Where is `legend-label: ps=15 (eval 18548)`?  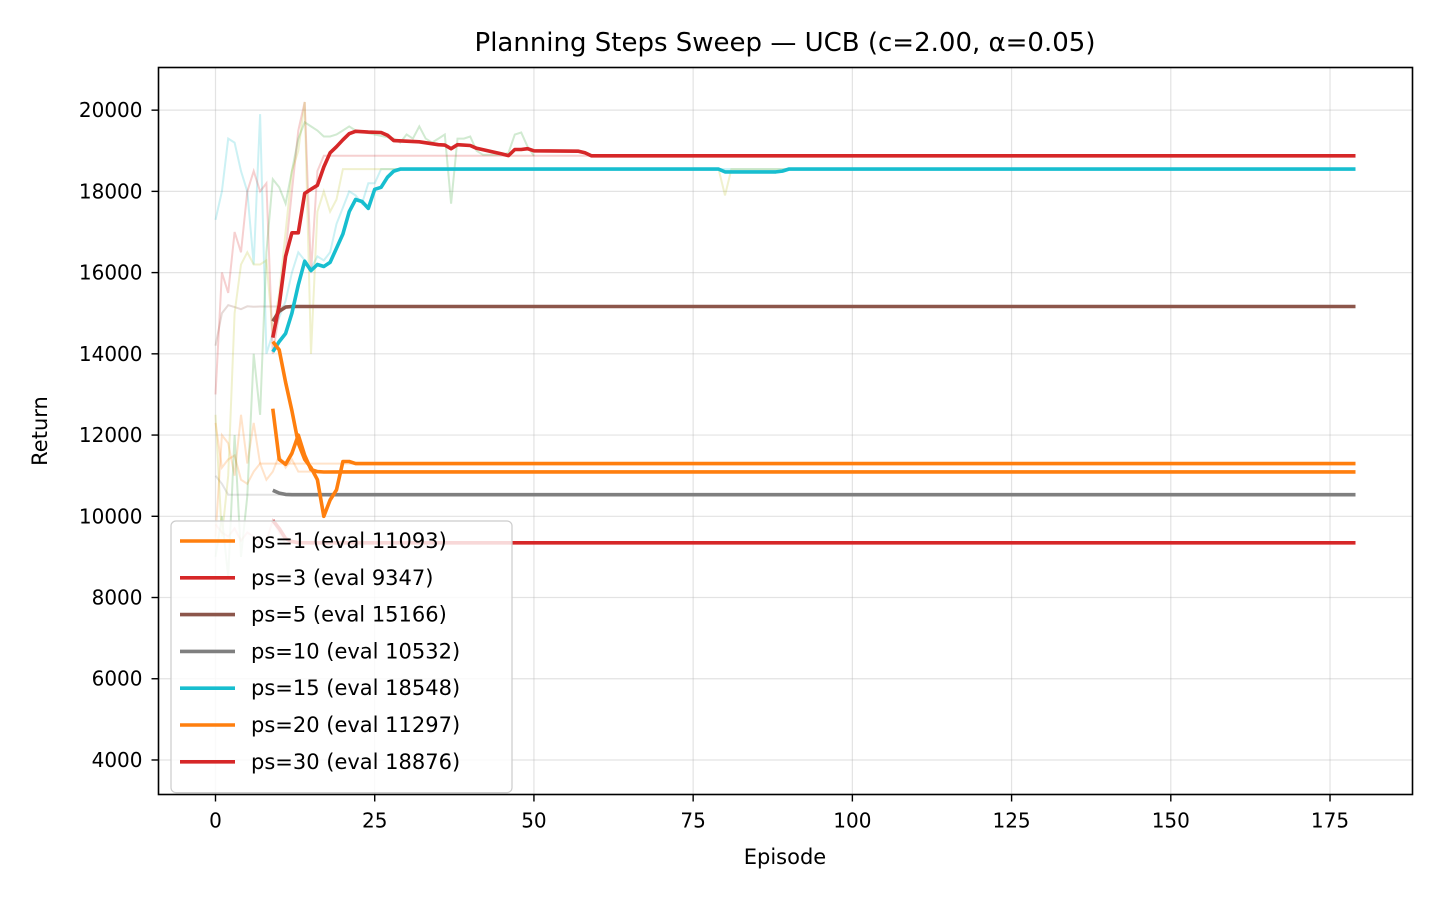
legend-label: ps=15 (eval 18548) is located at coordinates (355, 688).